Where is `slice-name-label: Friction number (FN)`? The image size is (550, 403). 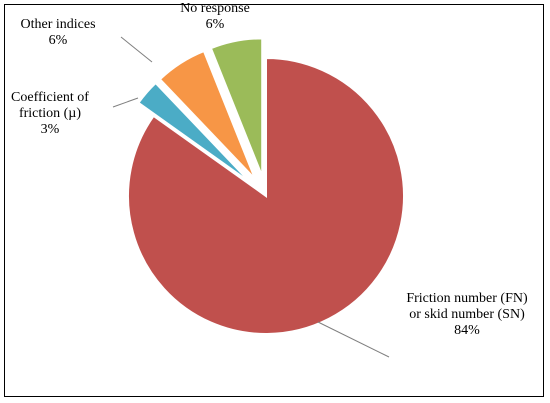
slice-name-label: Friction number (FN) is located at coordinates (467, 298).